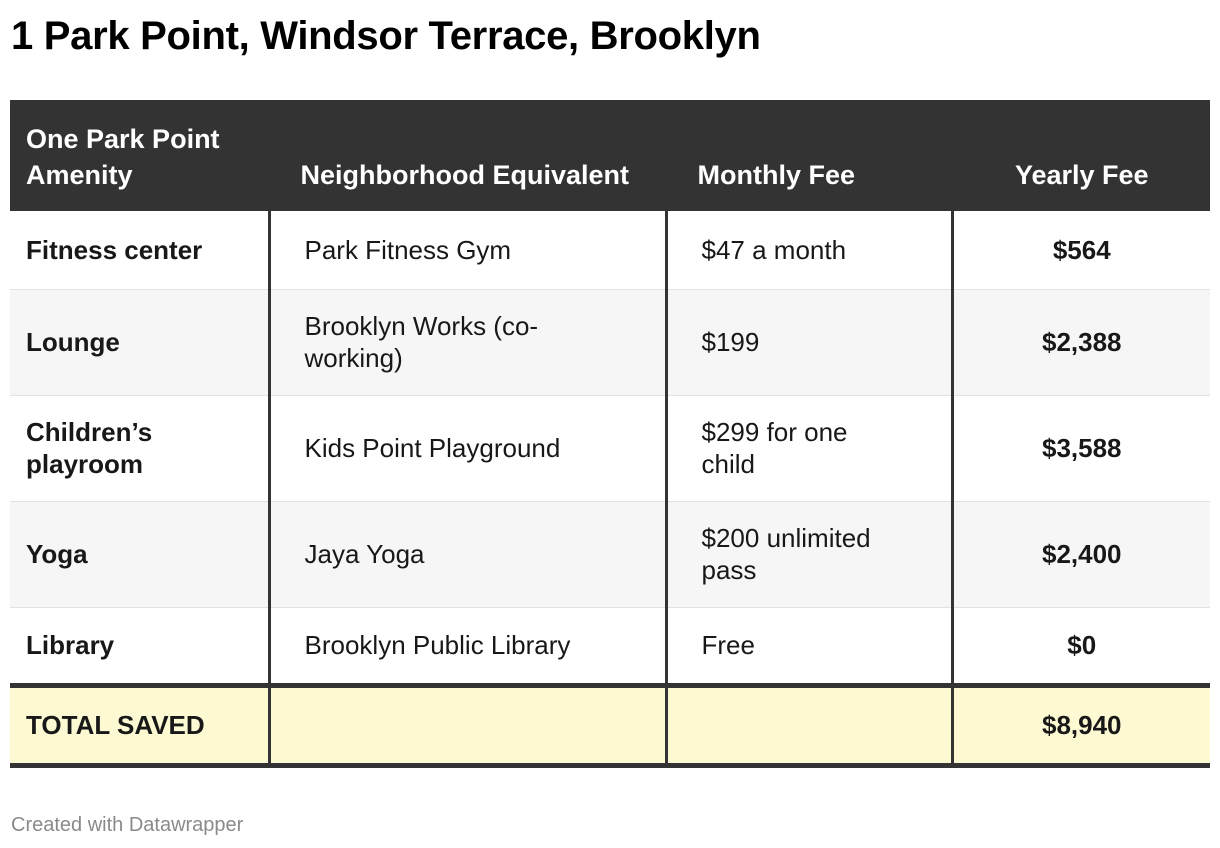  I want to click on table-footer: TOTAL SAVED $8,940, so click(610, 725).